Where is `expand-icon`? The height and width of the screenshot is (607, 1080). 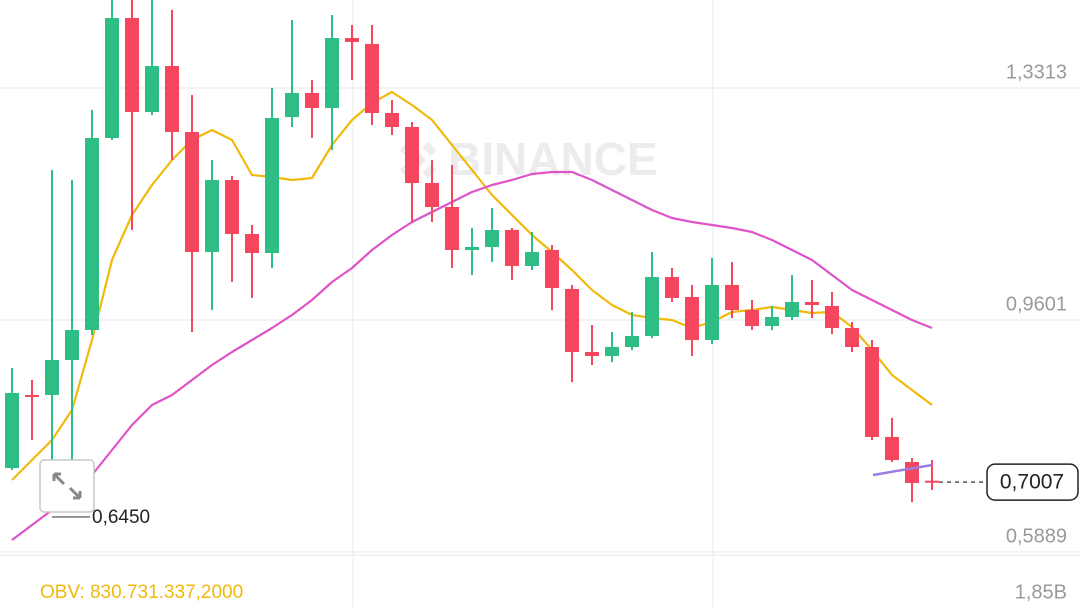
expand-icon is located at coordinates (67, 486).